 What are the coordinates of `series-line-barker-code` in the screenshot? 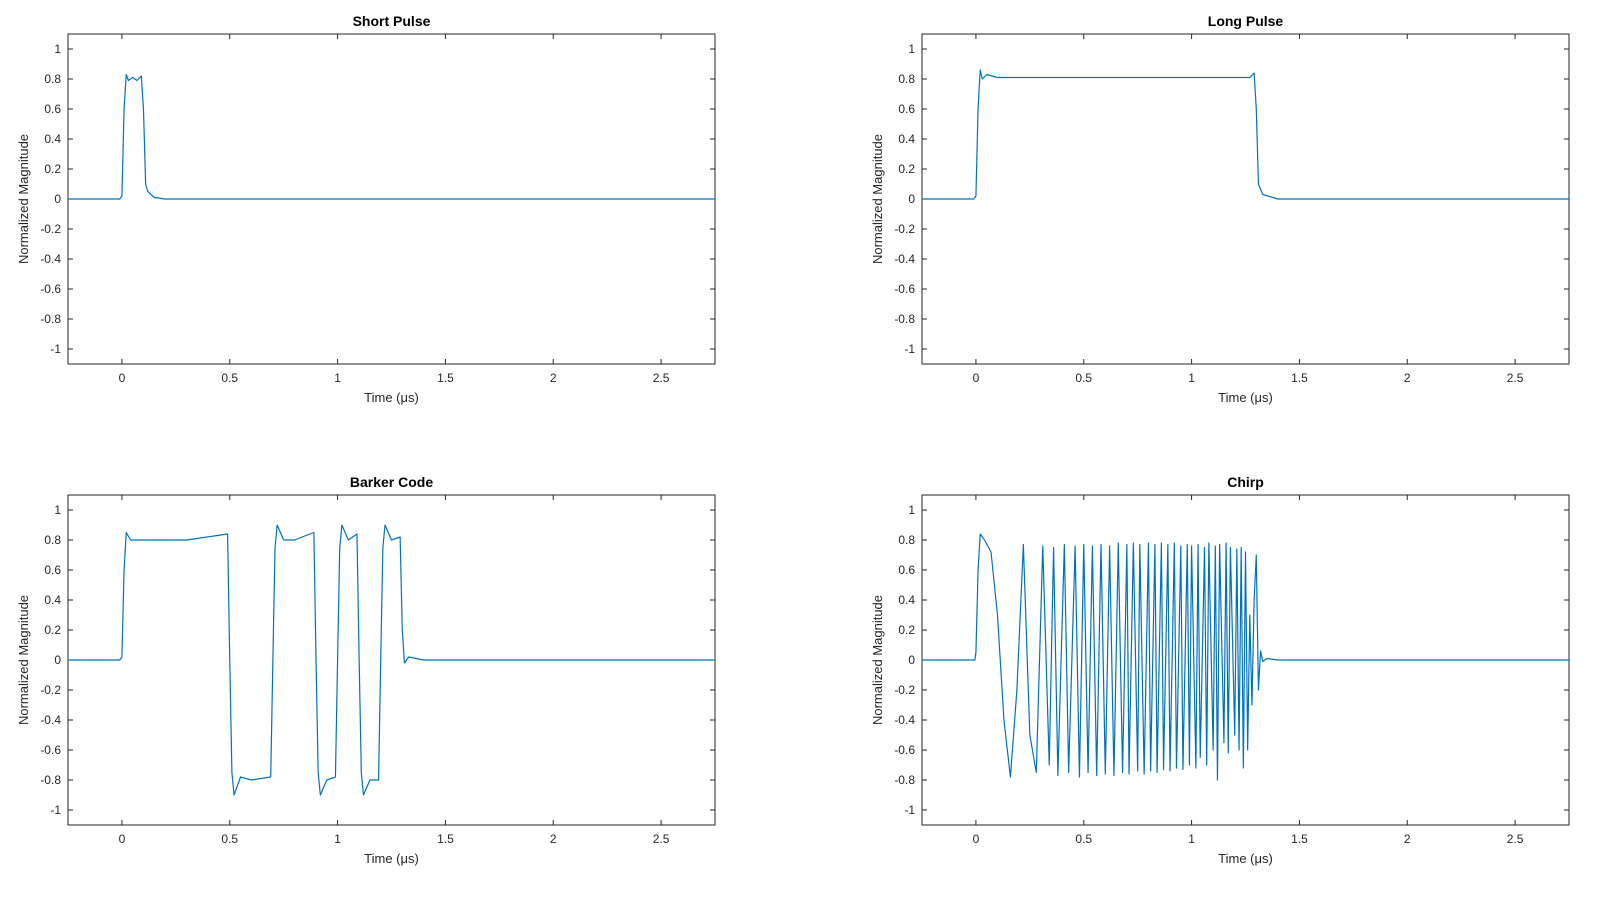 It's located at (391, 660).